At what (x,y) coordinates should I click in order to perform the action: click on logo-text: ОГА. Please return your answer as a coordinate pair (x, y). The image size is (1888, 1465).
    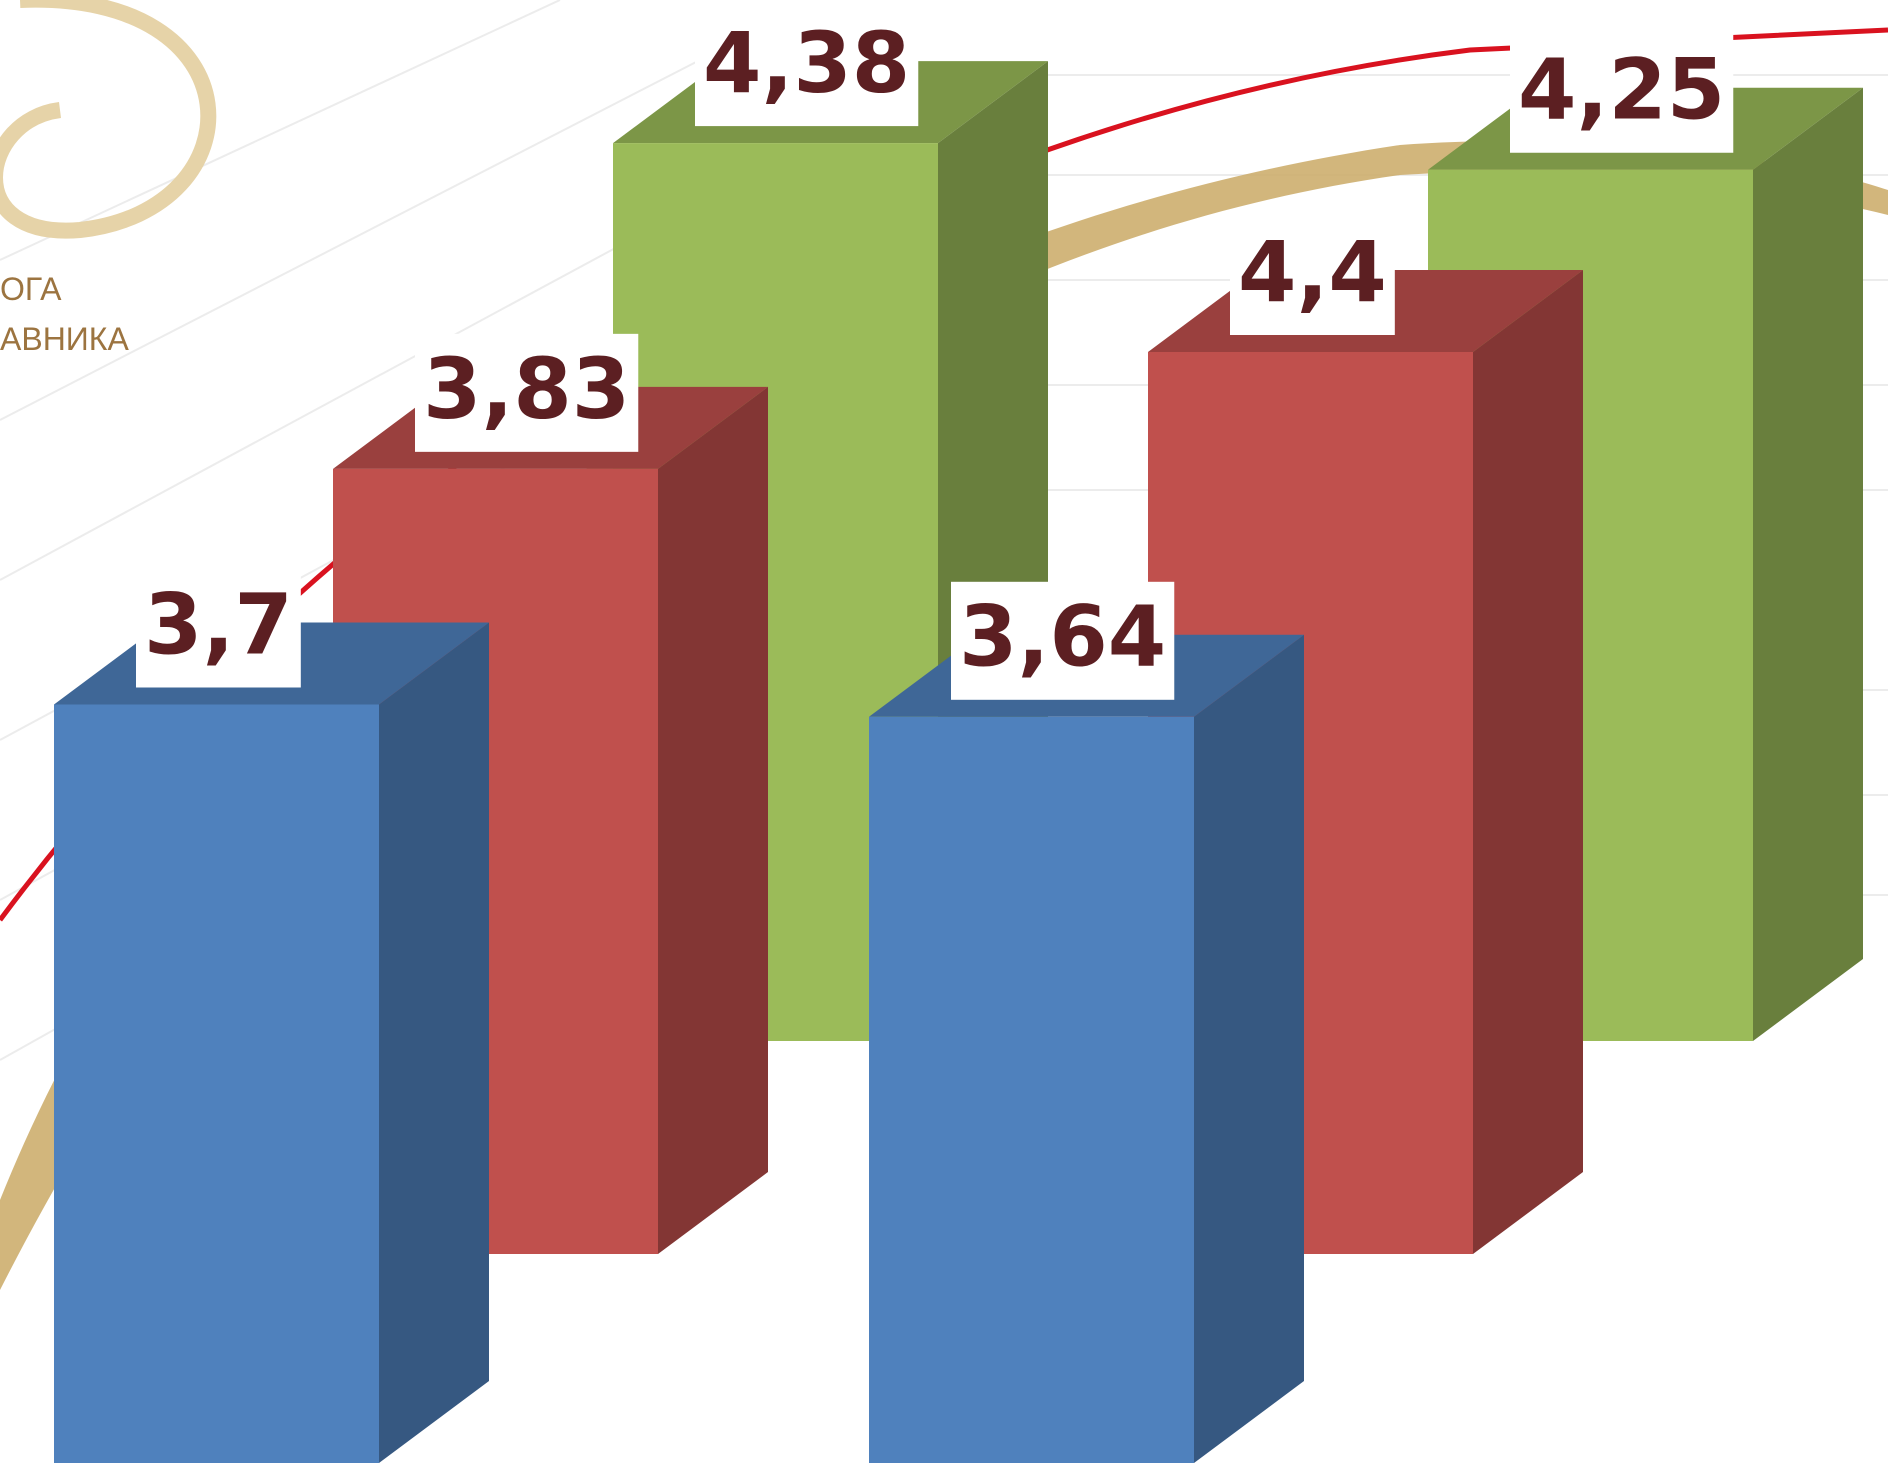
    Looking at the image, I should click on (31, 289).